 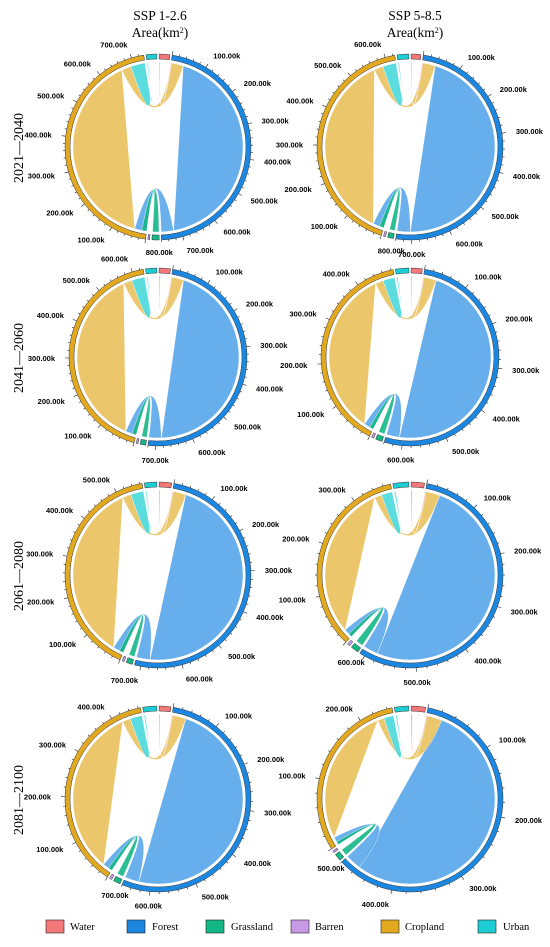 I want to click on tick-label-forest: 400.00k, so click(x=376, y=904).